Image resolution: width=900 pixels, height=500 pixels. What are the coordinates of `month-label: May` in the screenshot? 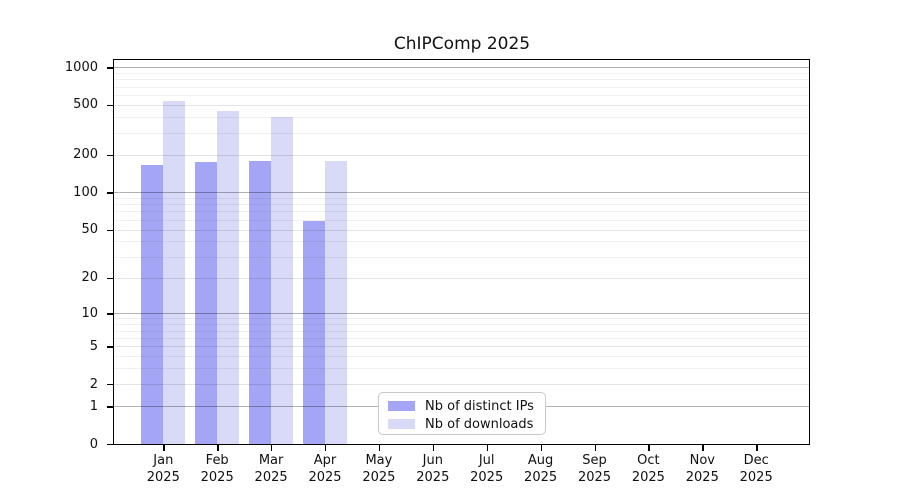 It's located at (379, 460).